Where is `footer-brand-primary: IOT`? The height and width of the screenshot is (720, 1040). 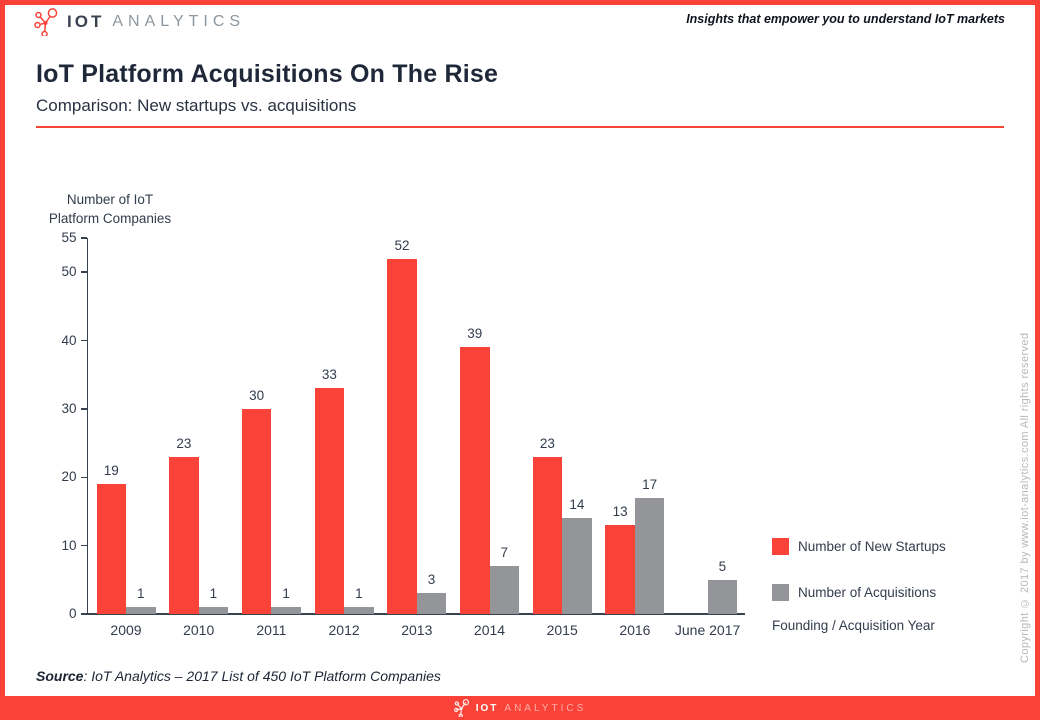
footer-brand-primary: IOT is located at coordinates (487, 708).